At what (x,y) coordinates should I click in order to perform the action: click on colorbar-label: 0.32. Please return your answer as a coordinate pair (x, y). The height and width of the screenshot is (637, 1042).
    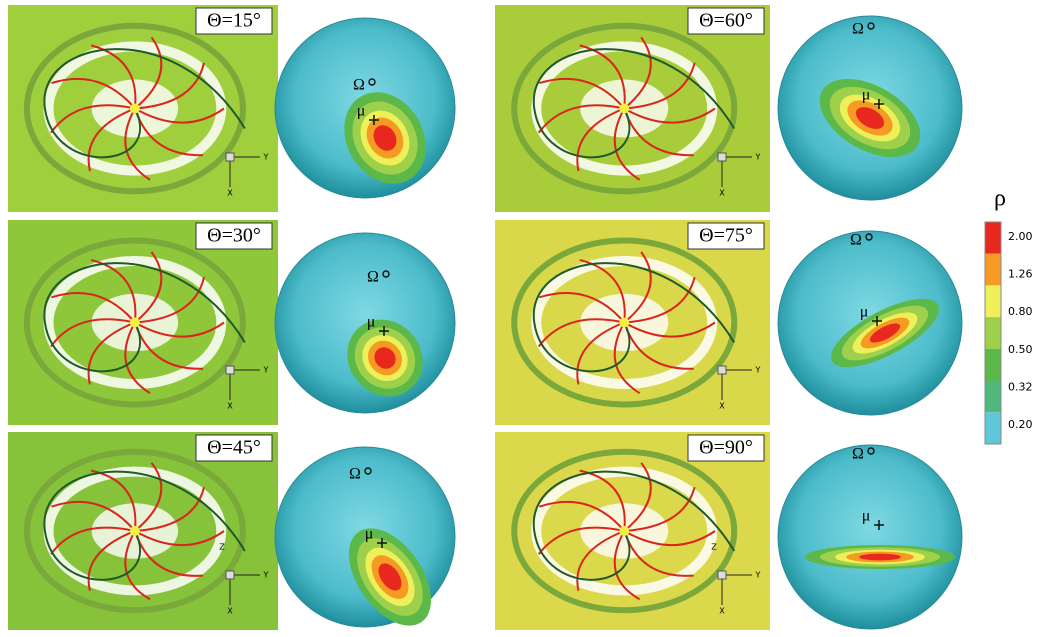
    Looking at the image, I should click on (1020, 386).